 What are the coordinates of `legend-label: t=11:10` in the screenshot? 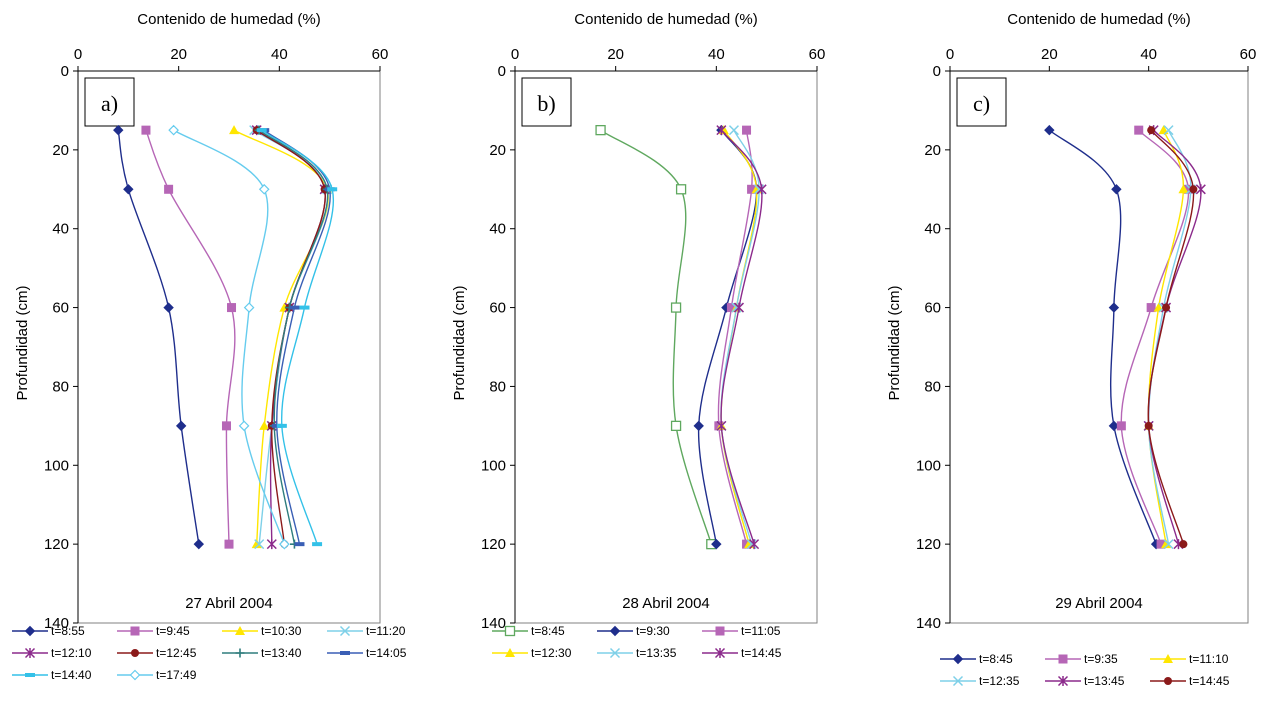 It's located at (1209, 659).